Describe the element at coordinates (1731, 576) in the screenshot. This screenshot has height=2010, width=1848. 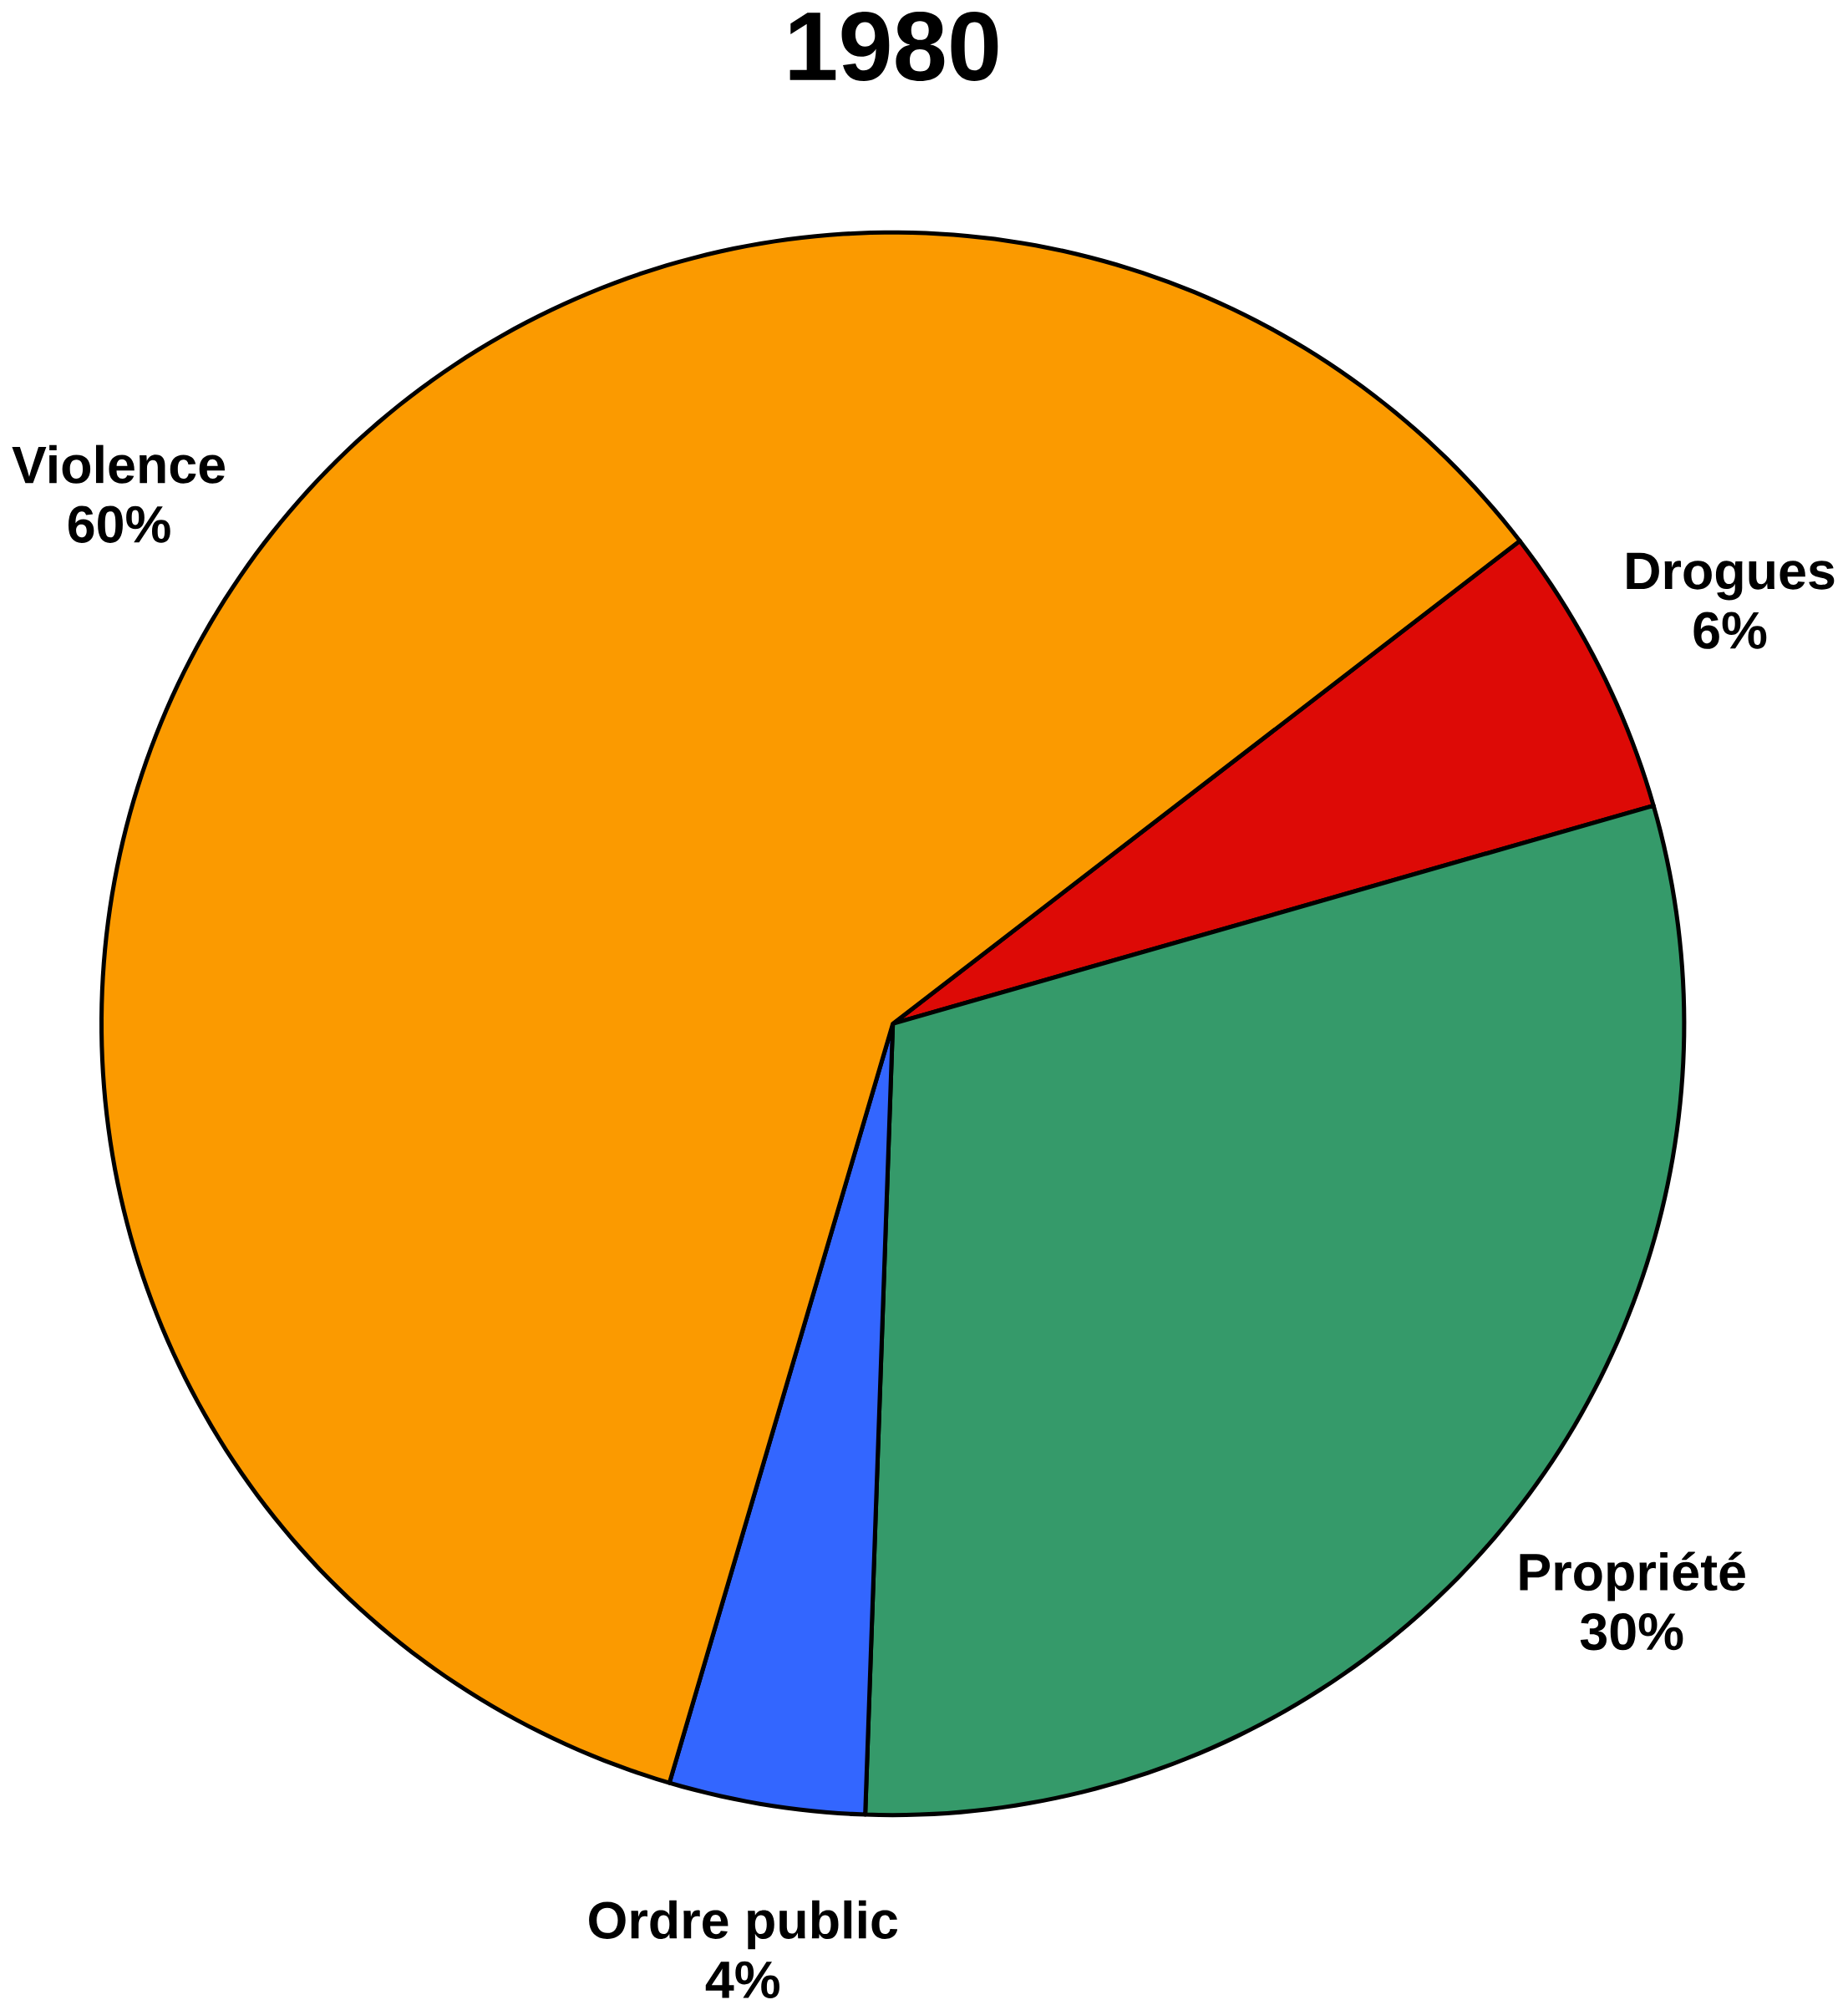
I see `slice-label: Drogues` at that location.